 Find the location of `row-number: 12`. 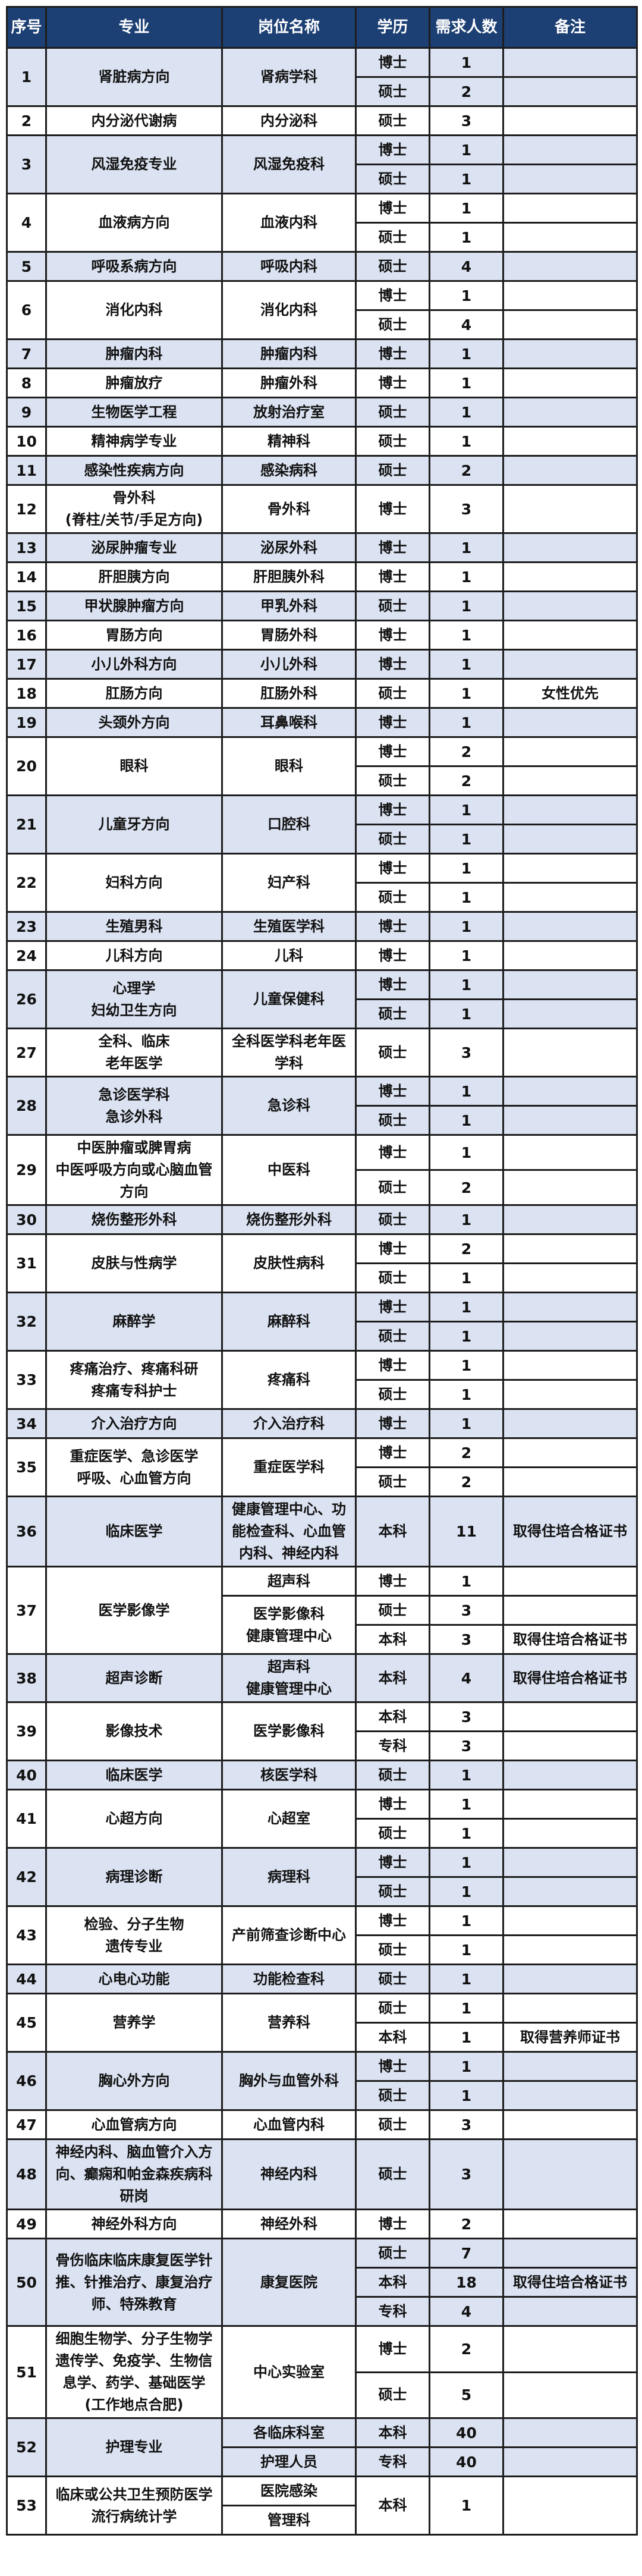

row-number: 12 is located at coordinates (26, 509).